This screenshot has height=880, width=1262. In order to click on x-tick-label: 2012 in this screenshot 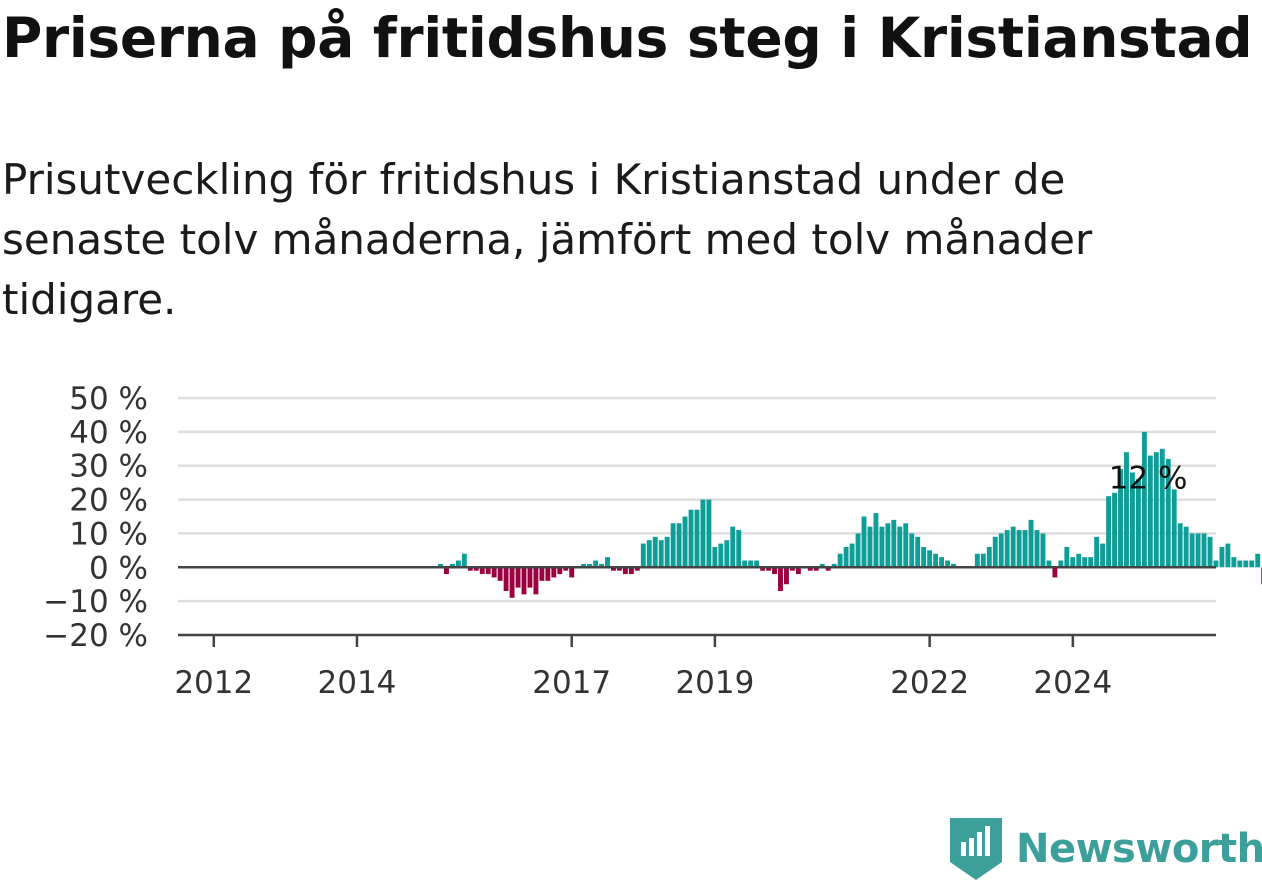, I will do `click(213, 682)`.